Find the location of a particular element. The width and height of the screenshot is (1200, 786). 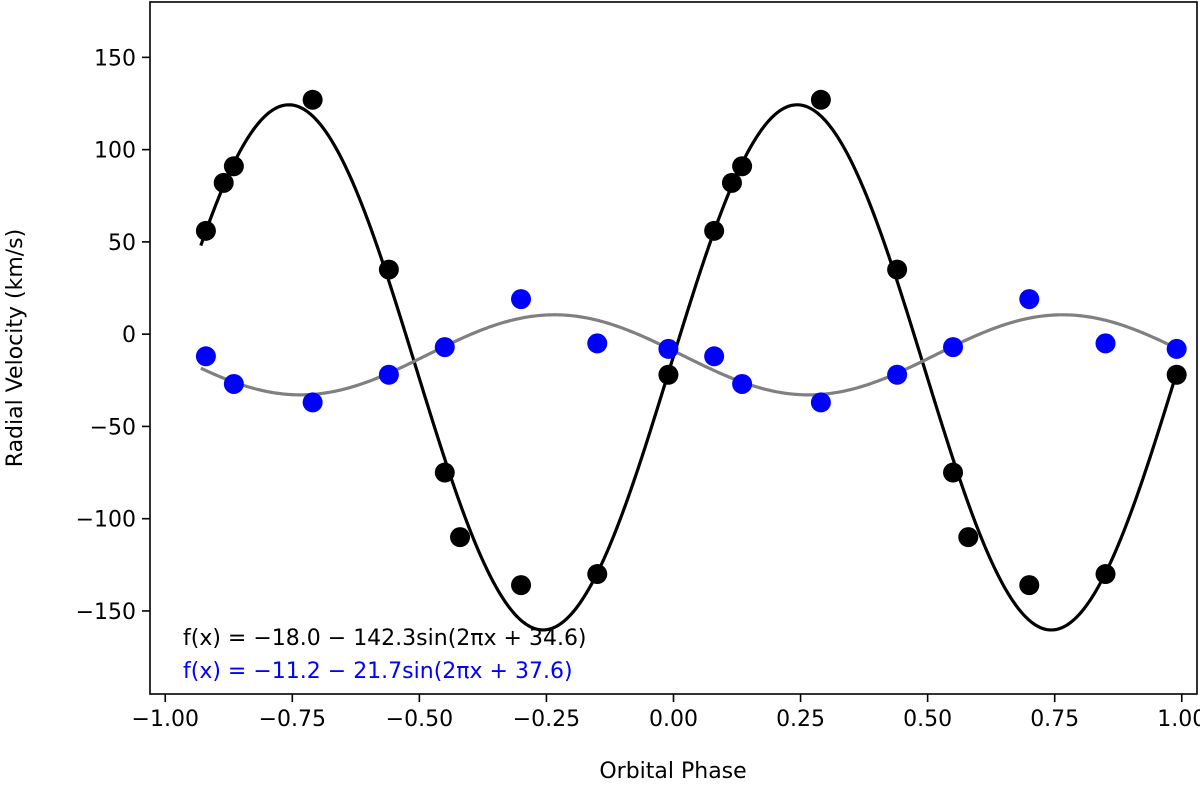

x-tick-label: 0.75 is located at coordinates (1054, 719).